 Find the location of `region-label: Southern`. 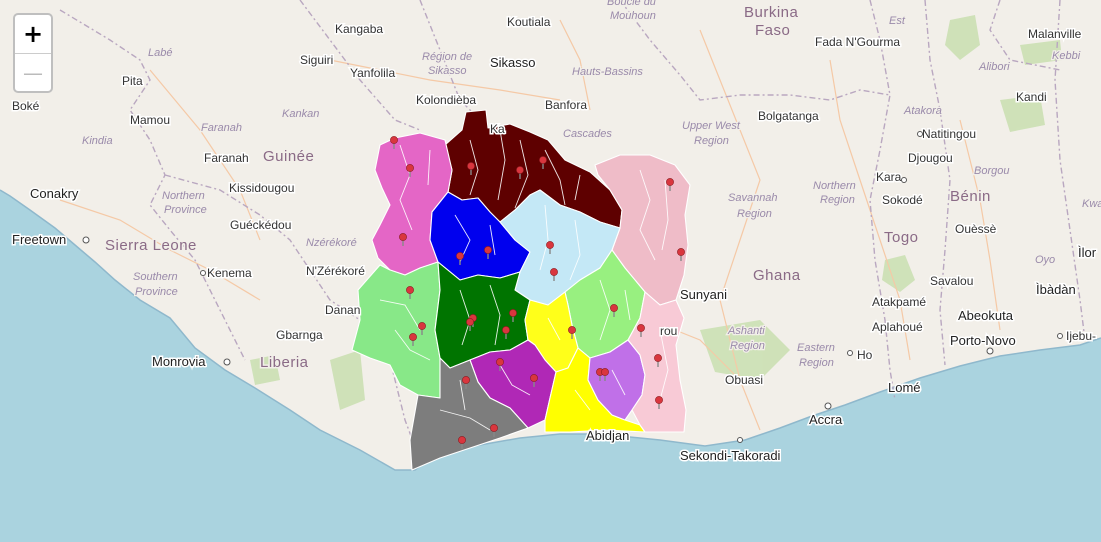

region-label: Southern is located at coordinates (155, 277).